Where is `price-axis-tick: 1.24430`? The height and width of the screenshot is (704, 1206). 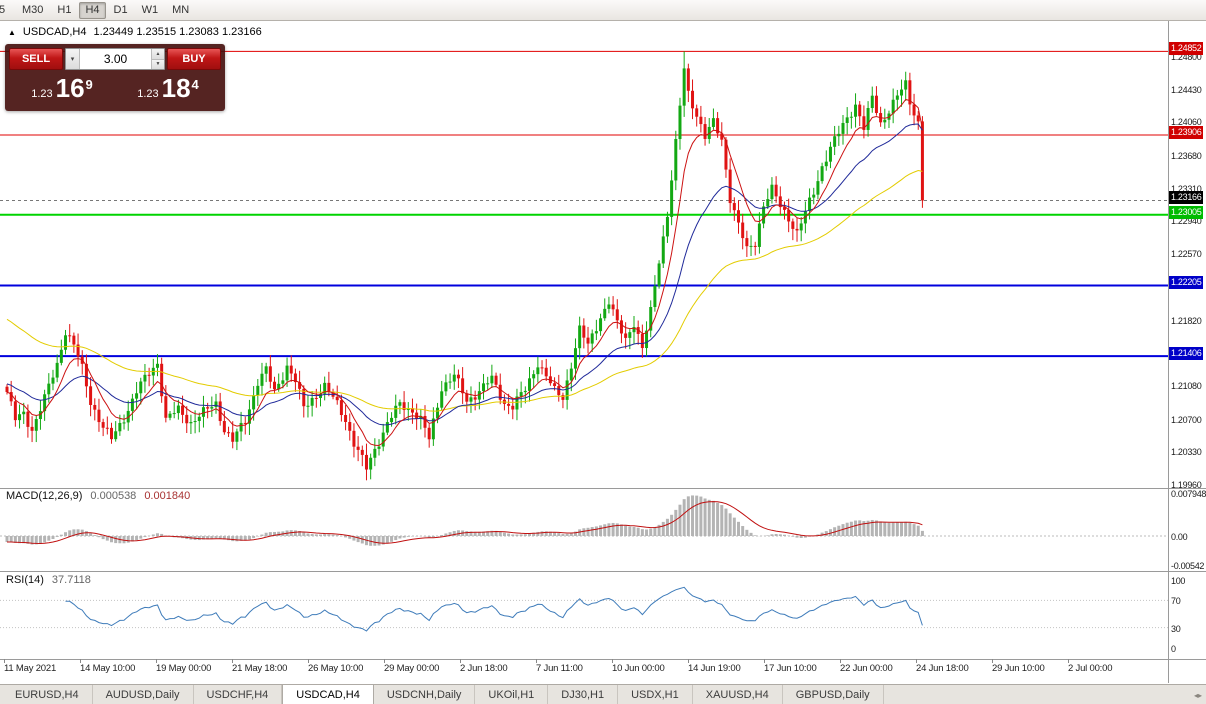
price-axis-tick: 1.24430 is located at coordinates (1186, 90).